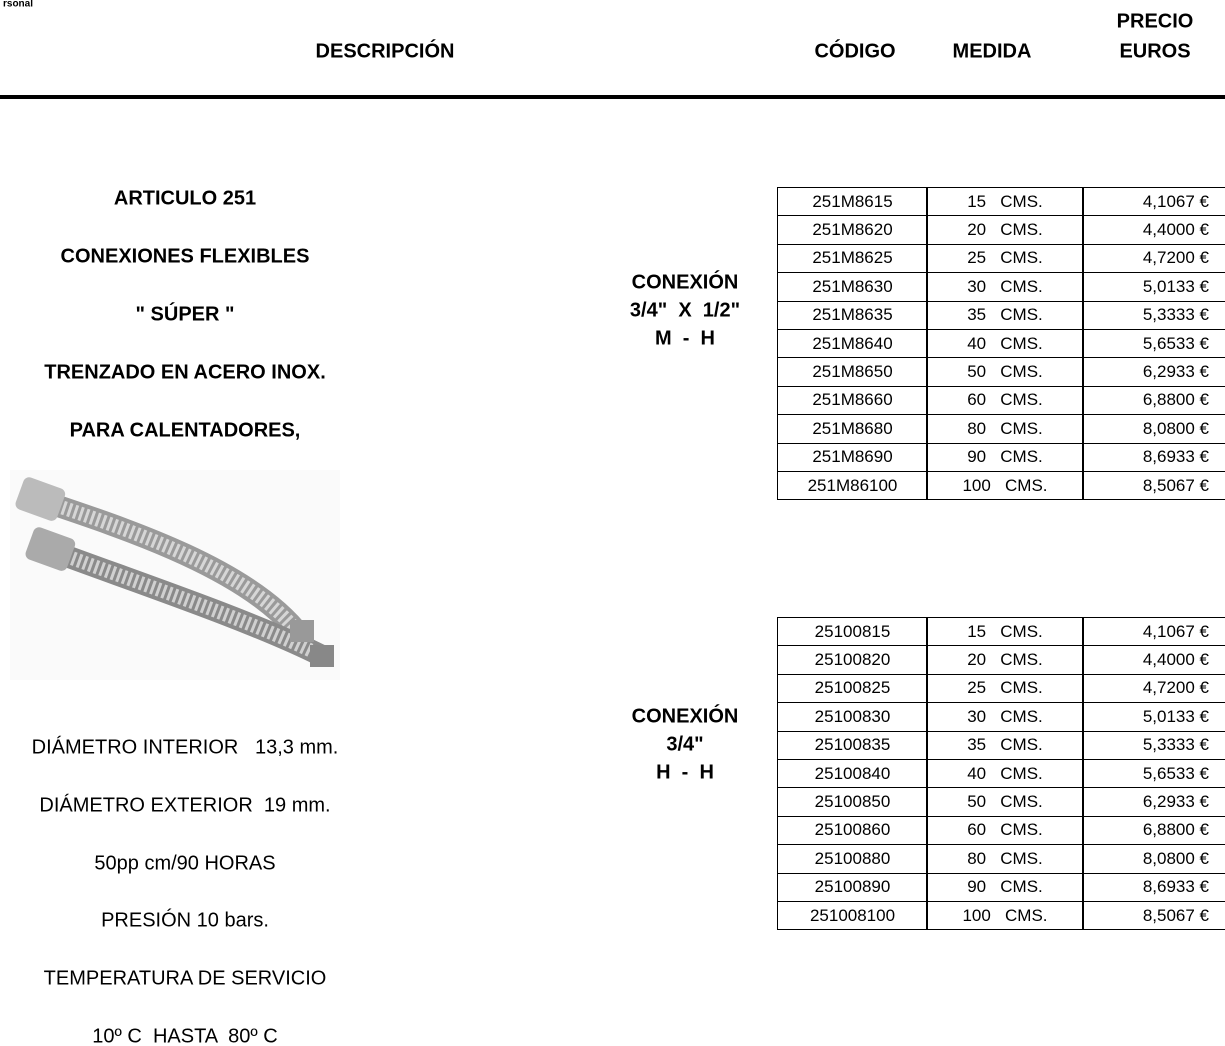 This screenshot has height=1046, width=1225. I want to click on table-cell: 251M8625, so click(852, 258).